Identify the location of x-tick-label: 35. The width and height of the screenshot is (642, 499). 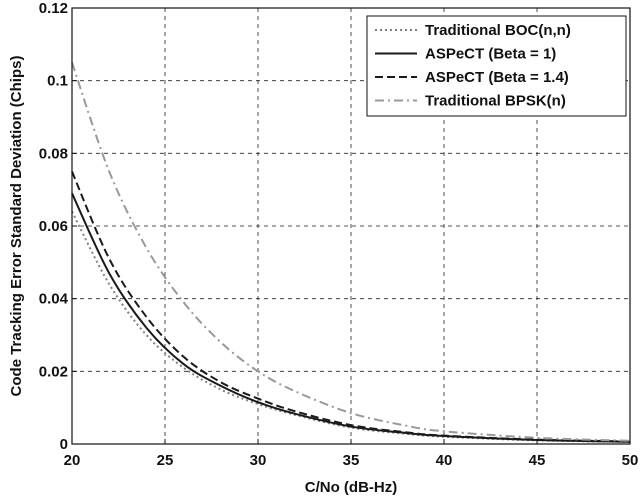
(351, 460).